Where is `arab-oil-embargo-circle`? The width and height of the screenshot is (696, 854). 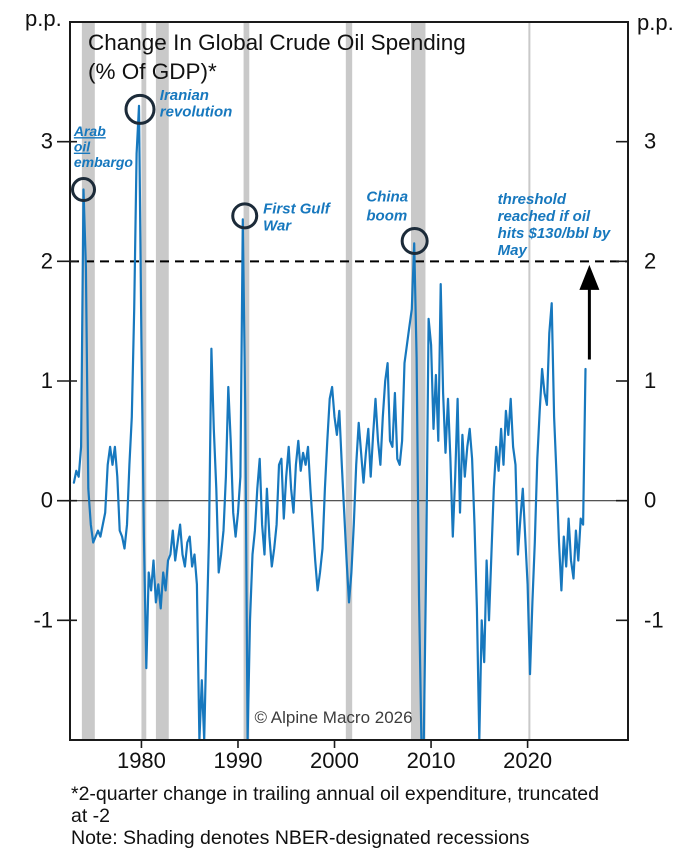 arab-oil-embargo-circle is located at coordinates (84, 190).